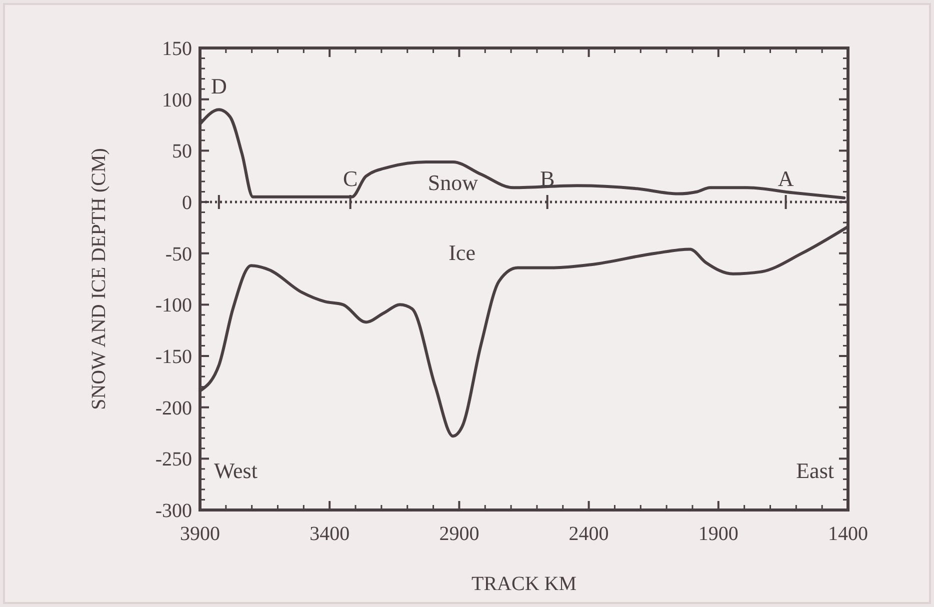 The image size is (934, 607). I want to click on annotation: D, so click(218, 86).